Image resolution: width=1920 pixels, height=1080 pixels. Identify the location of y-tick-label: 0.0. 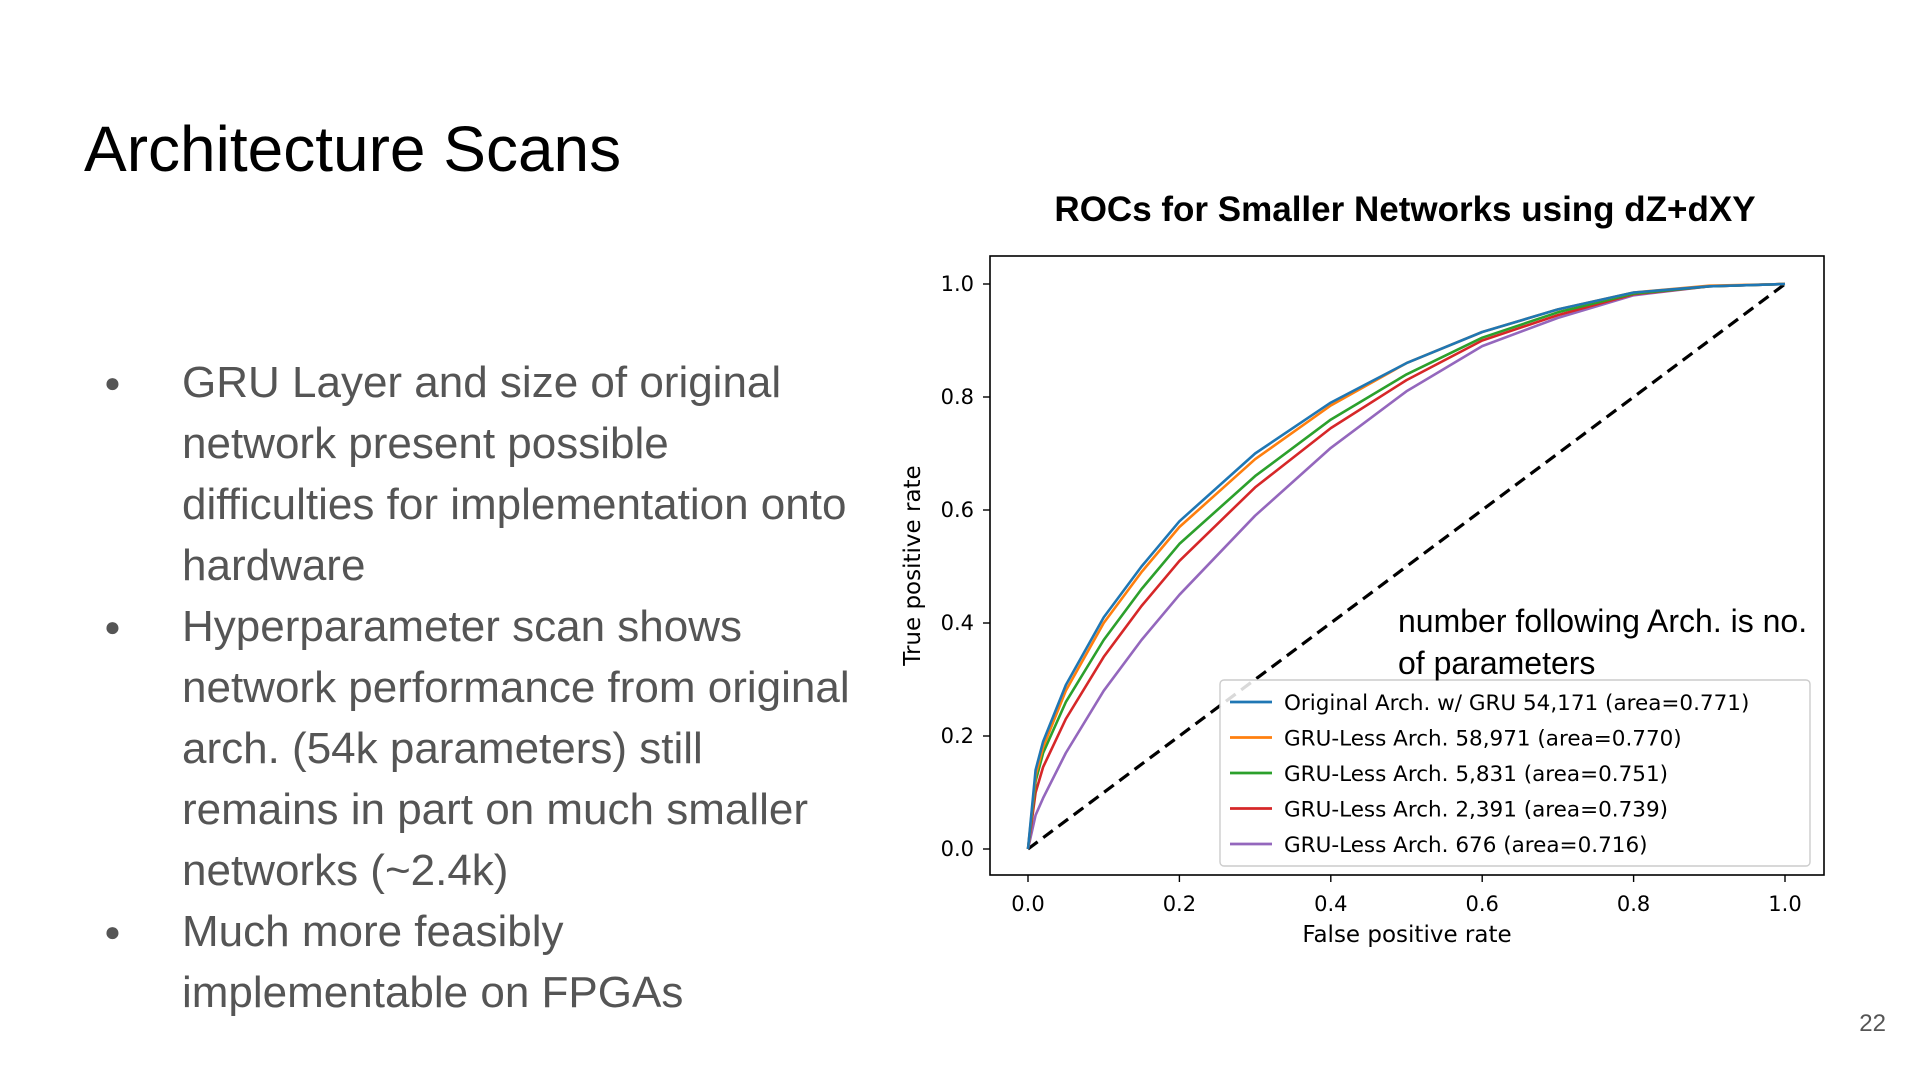
(957, 849).